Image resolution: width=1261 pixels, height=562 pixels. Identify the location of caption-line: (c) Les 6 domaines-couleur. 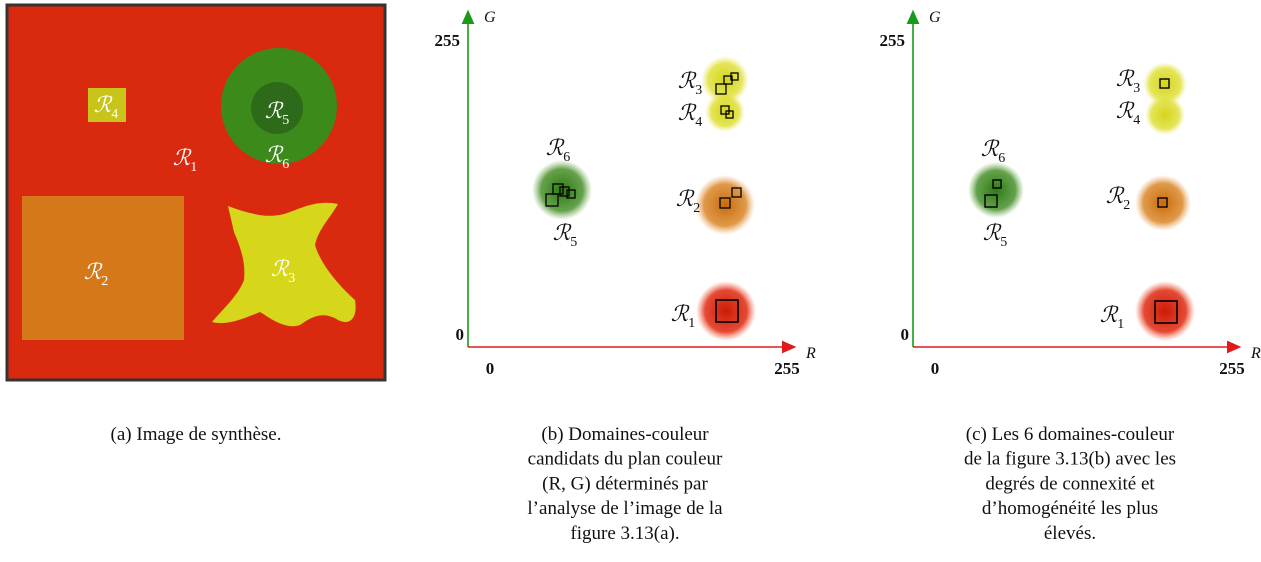
(1070, 434).